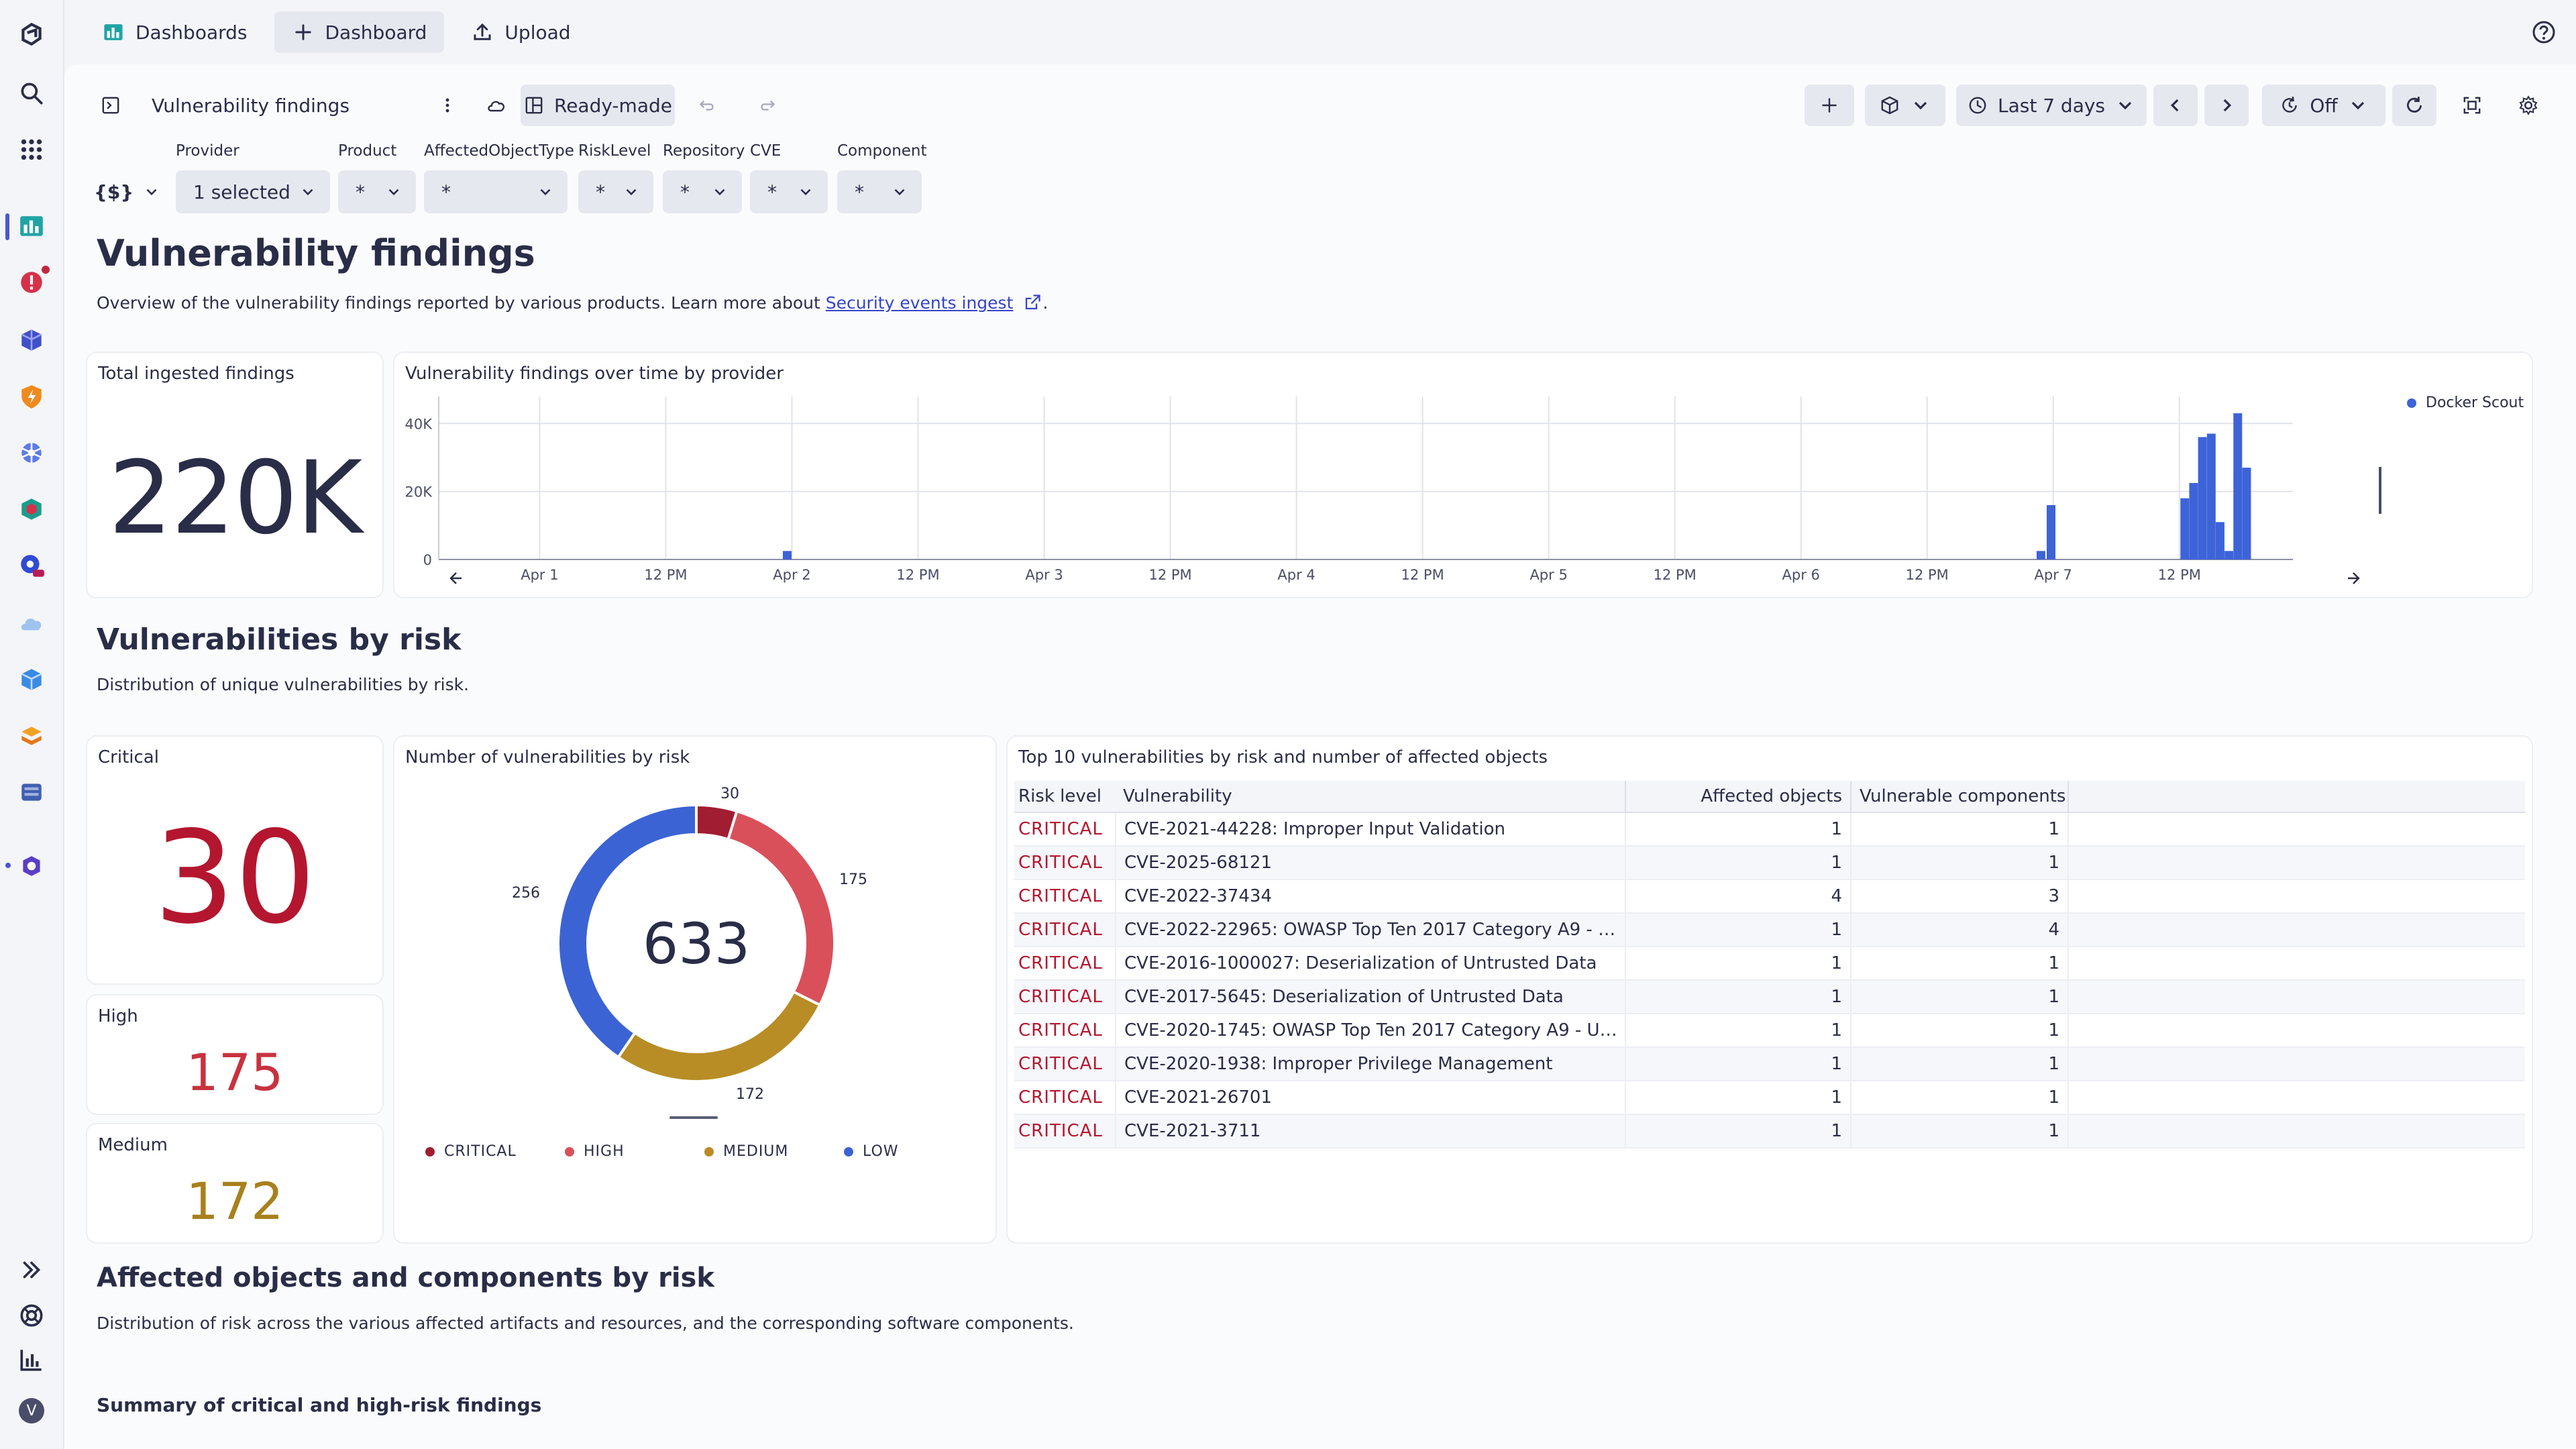 The height and width of the screenshot is (1449, 2576). What do you see at coordinates (235, 475) in the screenshot?
I see `total-findings-tile: Total ingested findings 220K` at bounding box center [235, 475].